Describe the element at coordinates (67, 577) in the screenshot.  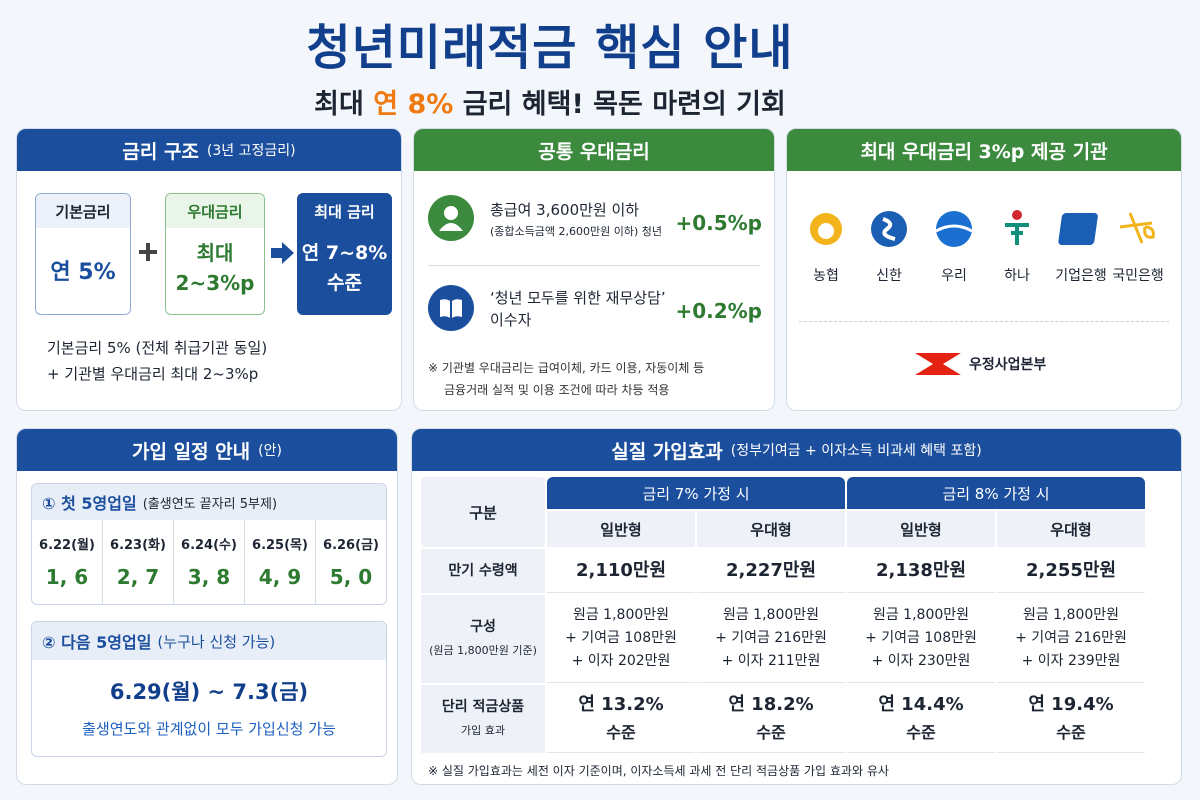
I see `day-digits: 1, 6` at that location.